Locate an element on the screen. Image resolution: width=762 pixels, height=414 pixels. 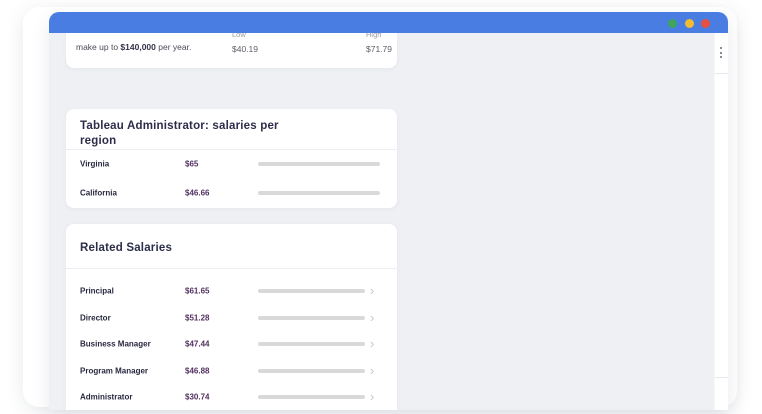
salary-value: $47.44 is located at coordinates (197, 344).